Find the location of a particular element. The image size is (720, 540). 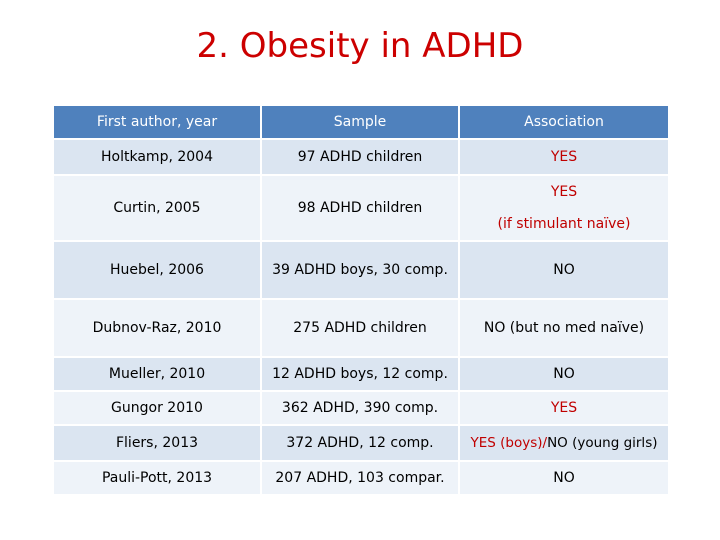

author-cell: Fliers, 2013 is located at coordinates (157, 443).